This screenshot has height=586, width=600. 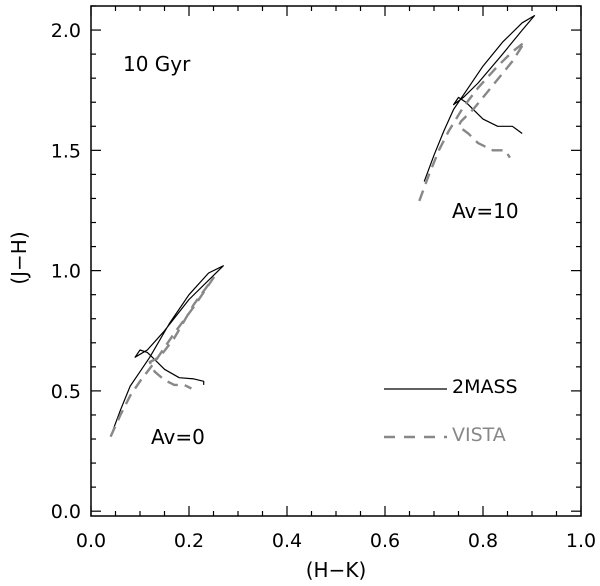 What do you see at coordinates (189, 541) in the screenshot?
I see `x-tick-label: 0.2` at bounding box center [189, 541].